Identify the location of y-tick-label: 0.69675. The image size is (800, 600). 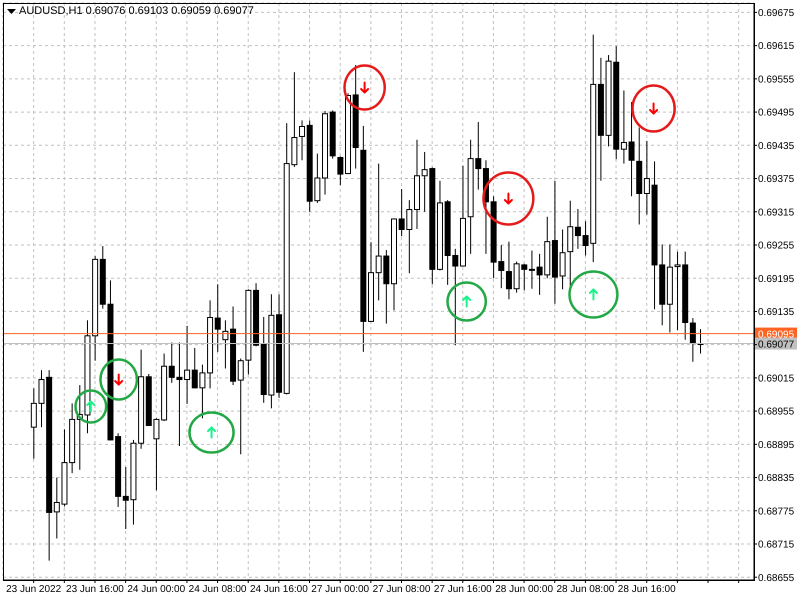
(776, 13).